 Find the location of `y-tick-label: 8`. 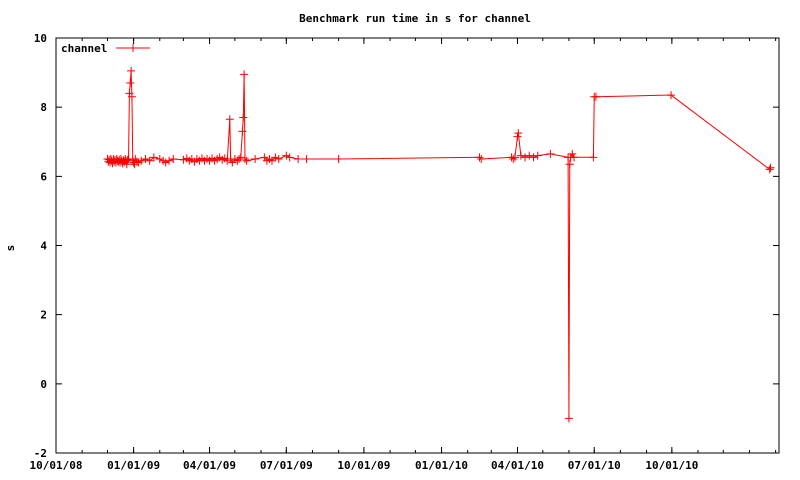

y-tick-label: 8 is located at coordinates (43, 107).